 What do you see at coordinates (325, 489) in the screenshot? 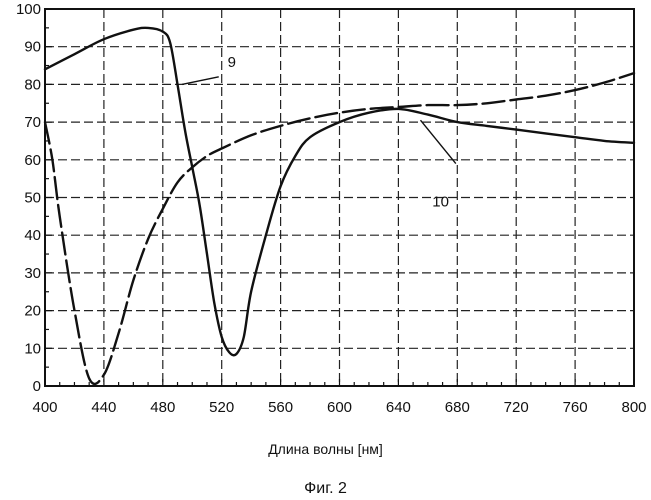
I see `figure-caption: Фиг. 2` at bounding box center [325, 489].